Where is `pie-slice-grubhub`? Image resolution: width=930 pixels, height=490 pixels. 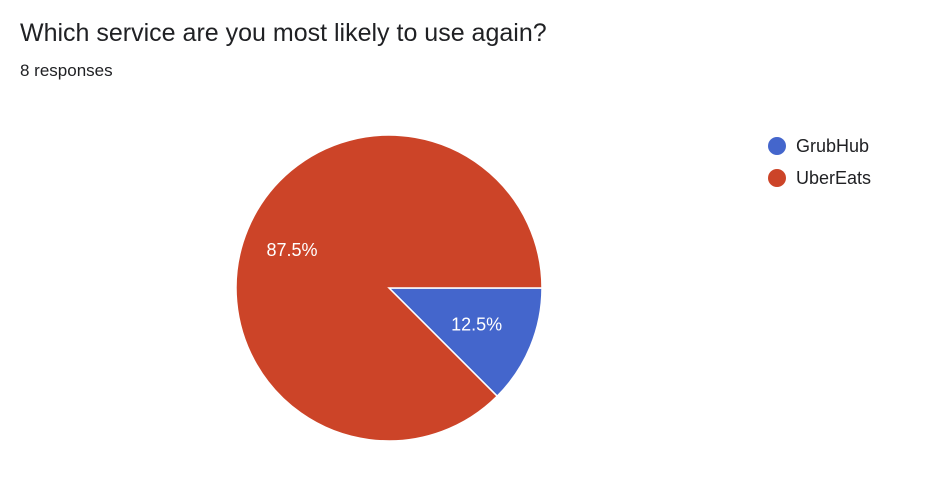
pie-slice-grubhub is located at coordinates (465, 342).